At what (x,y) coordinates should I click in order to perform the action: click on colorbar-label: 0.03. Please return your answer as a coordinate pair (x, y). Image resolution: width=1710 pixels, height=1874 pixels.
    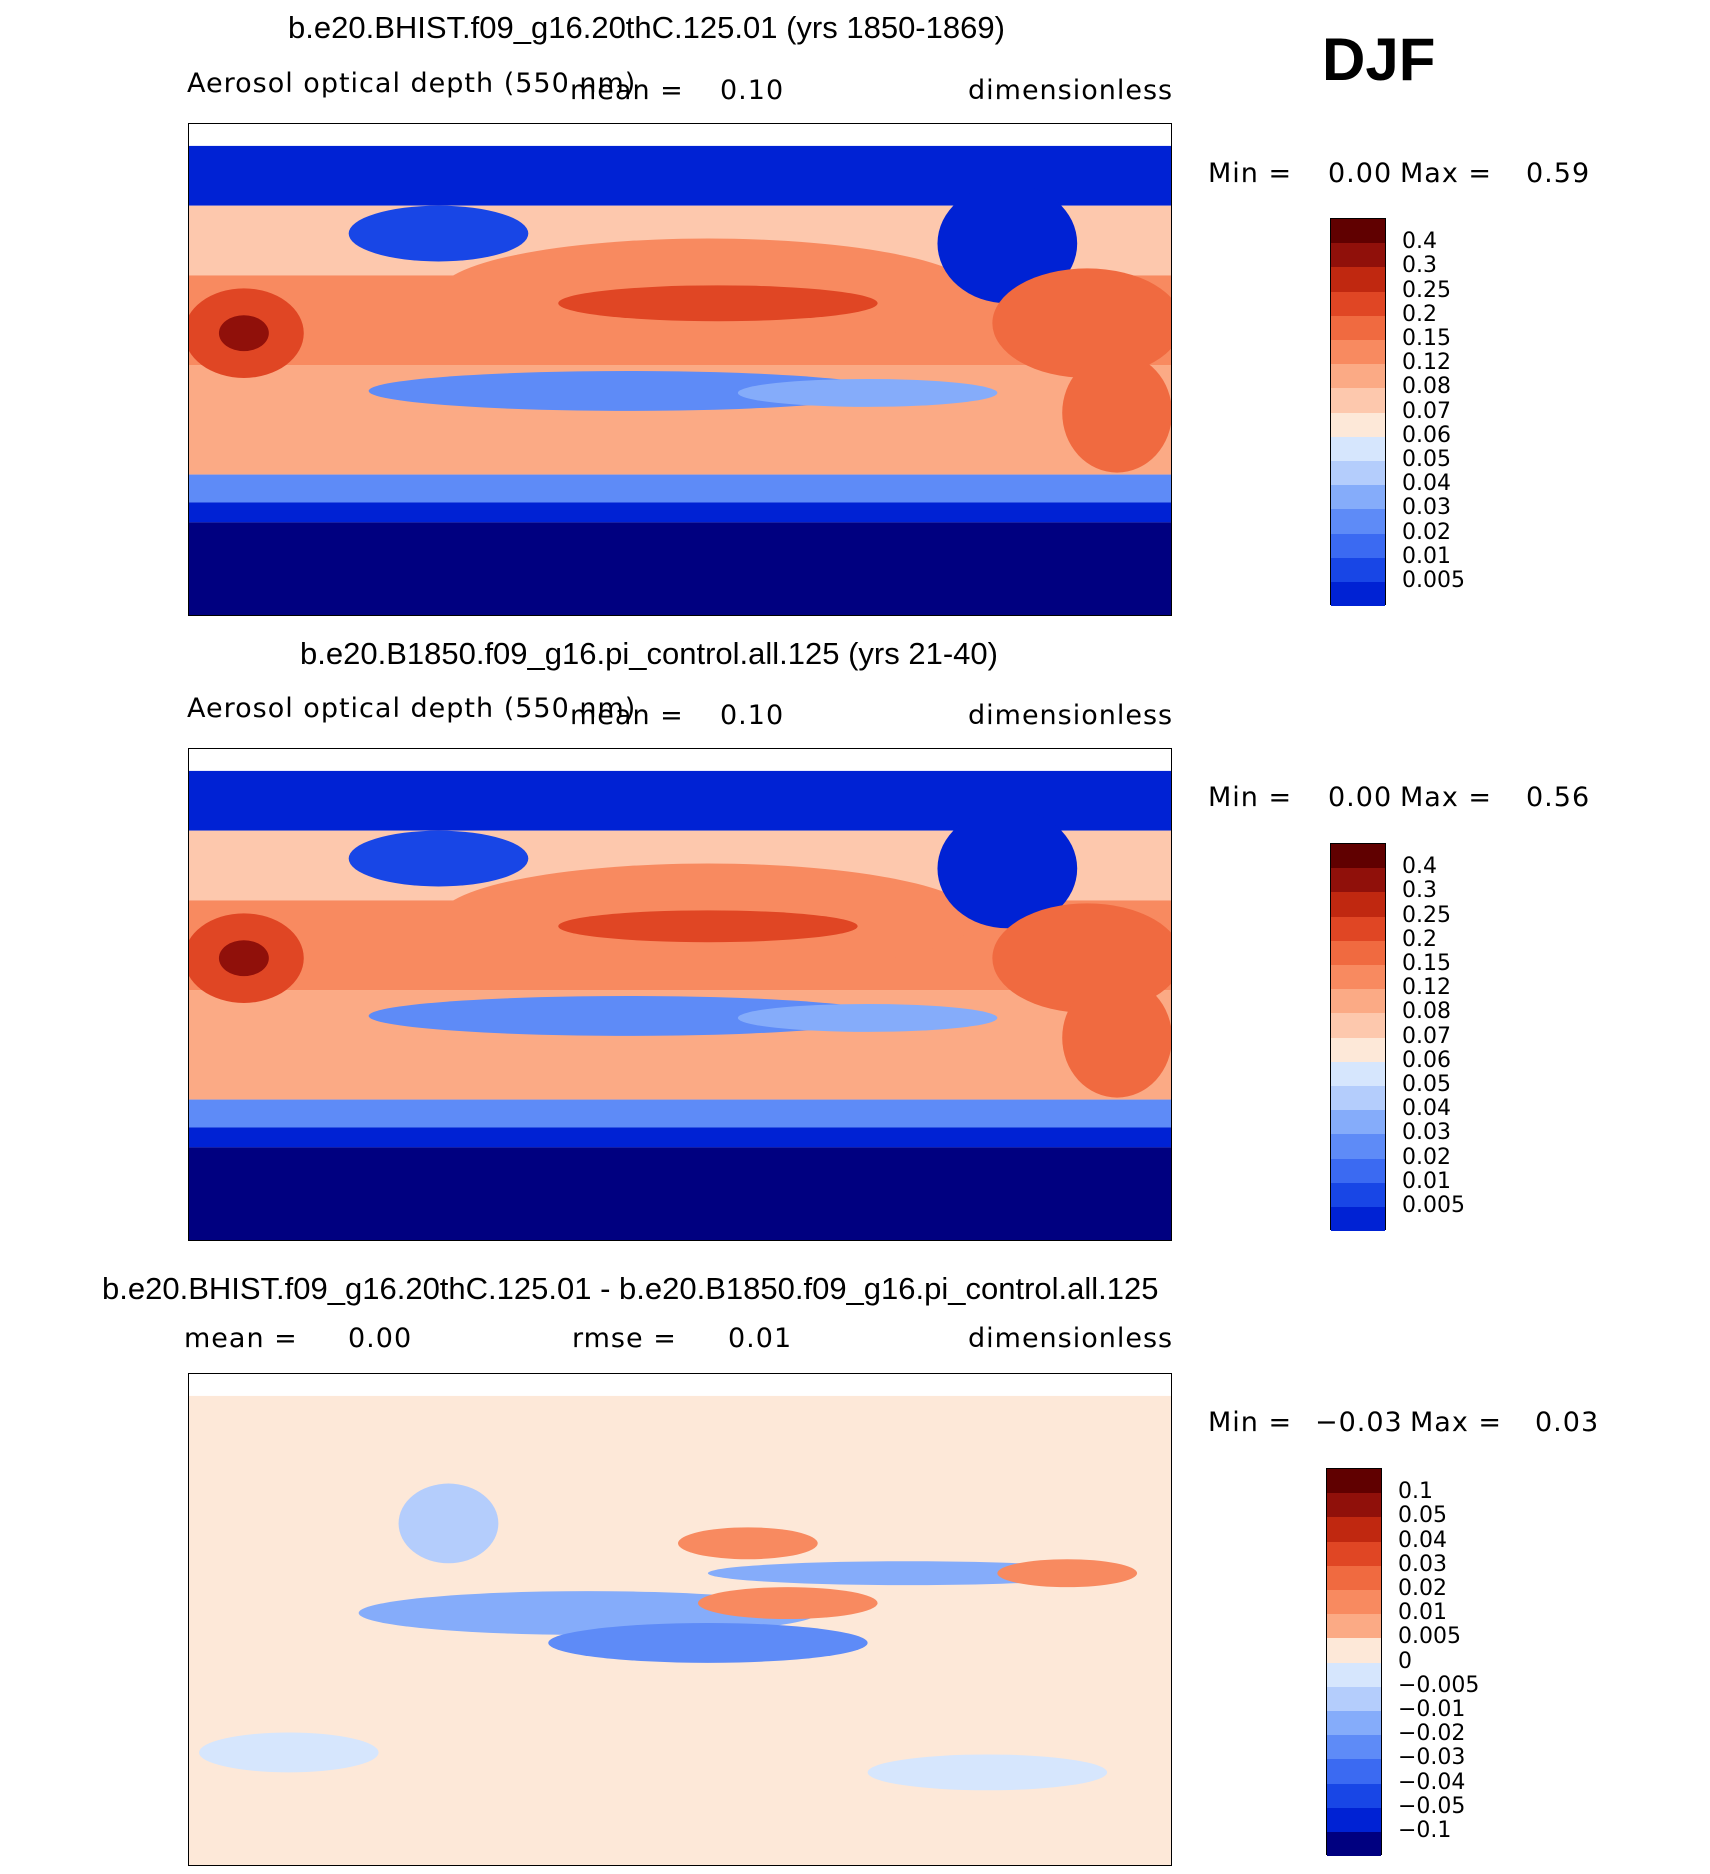
    Looking at the image, I should click on (1426, 508).